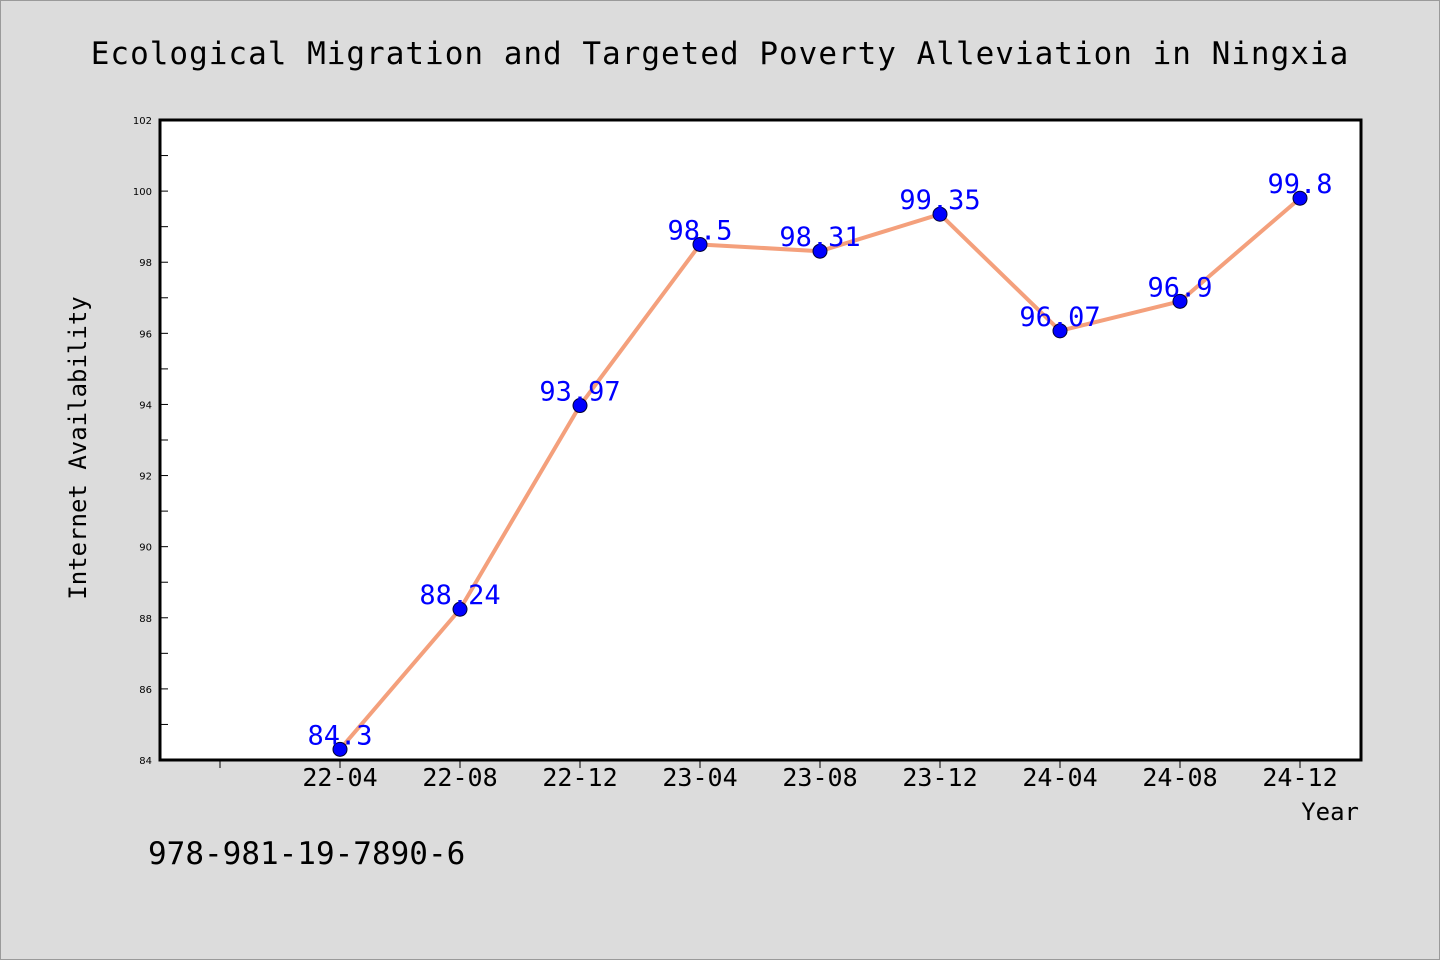  What do you see at coordinates (459, 777) in the screenshot?
I see `x-tick-label: 22-08` at bounding box center [459, 777].